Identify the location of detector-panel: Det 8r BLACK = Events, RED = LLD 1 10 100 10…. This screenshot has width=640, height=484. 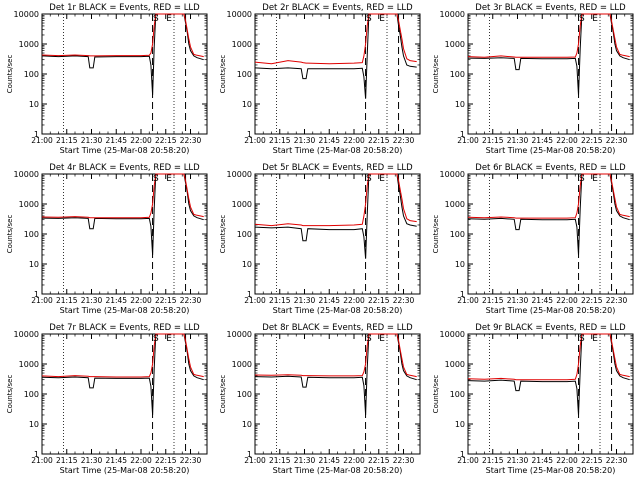
(320, 399).